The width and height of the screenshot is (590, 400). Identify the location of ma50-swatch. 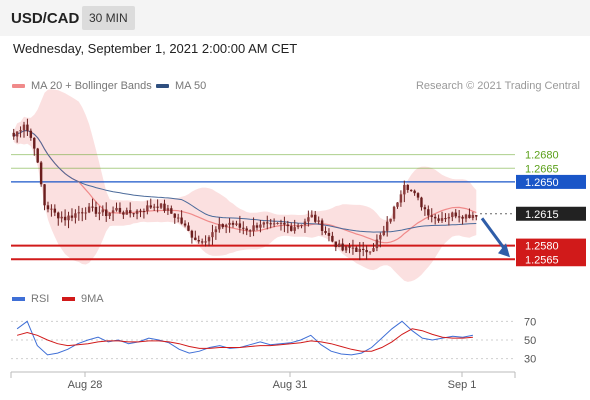
(162, 86).